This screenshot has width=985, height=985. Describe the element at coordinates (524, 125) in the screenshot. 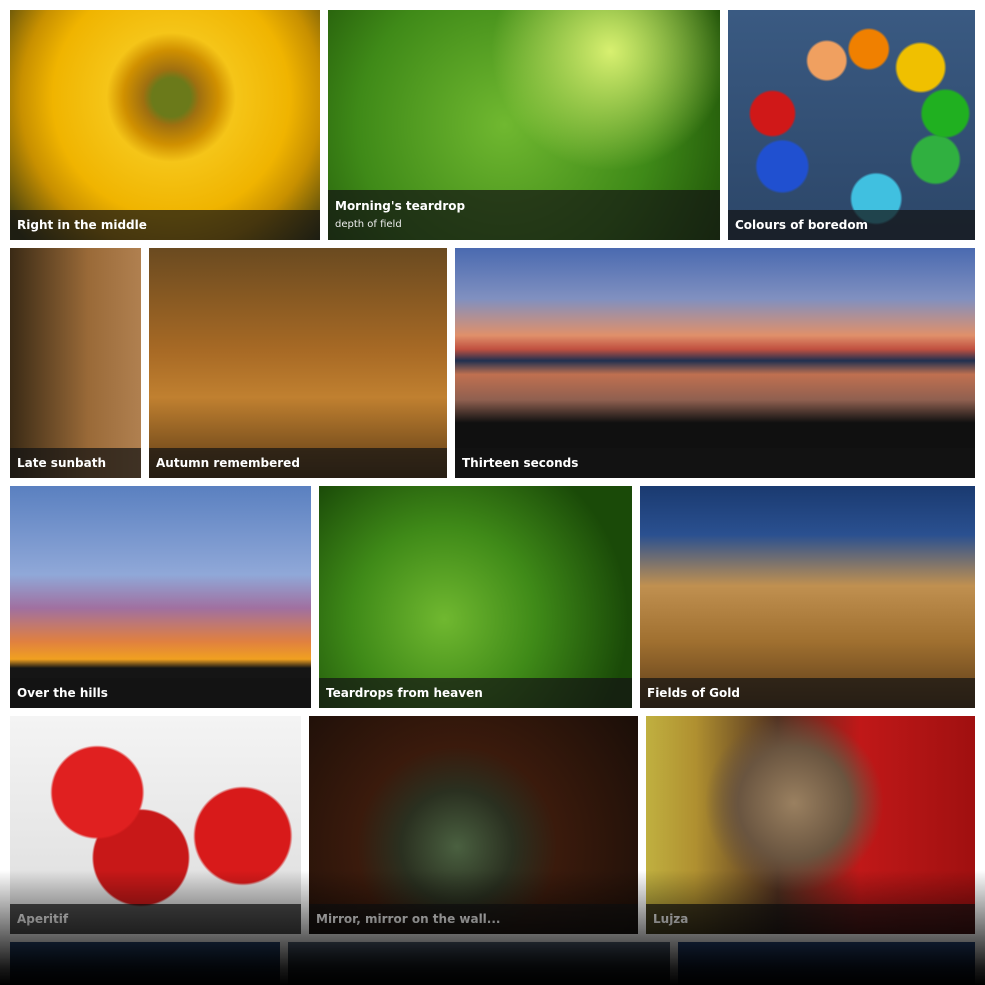

I see `photo-tile: Morning's teardrop depth of field` at that location.